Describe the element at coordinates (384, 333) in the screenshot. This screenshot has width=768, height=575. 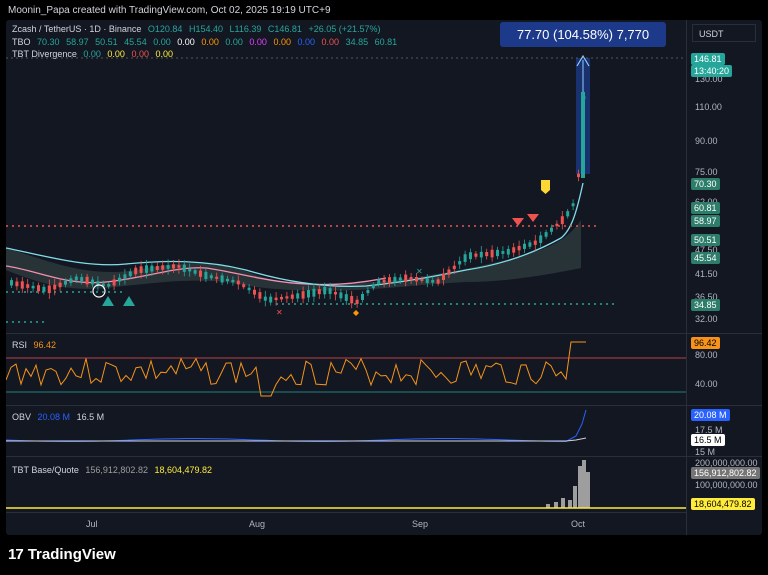
I see `pane-separator-rsi` at that location.